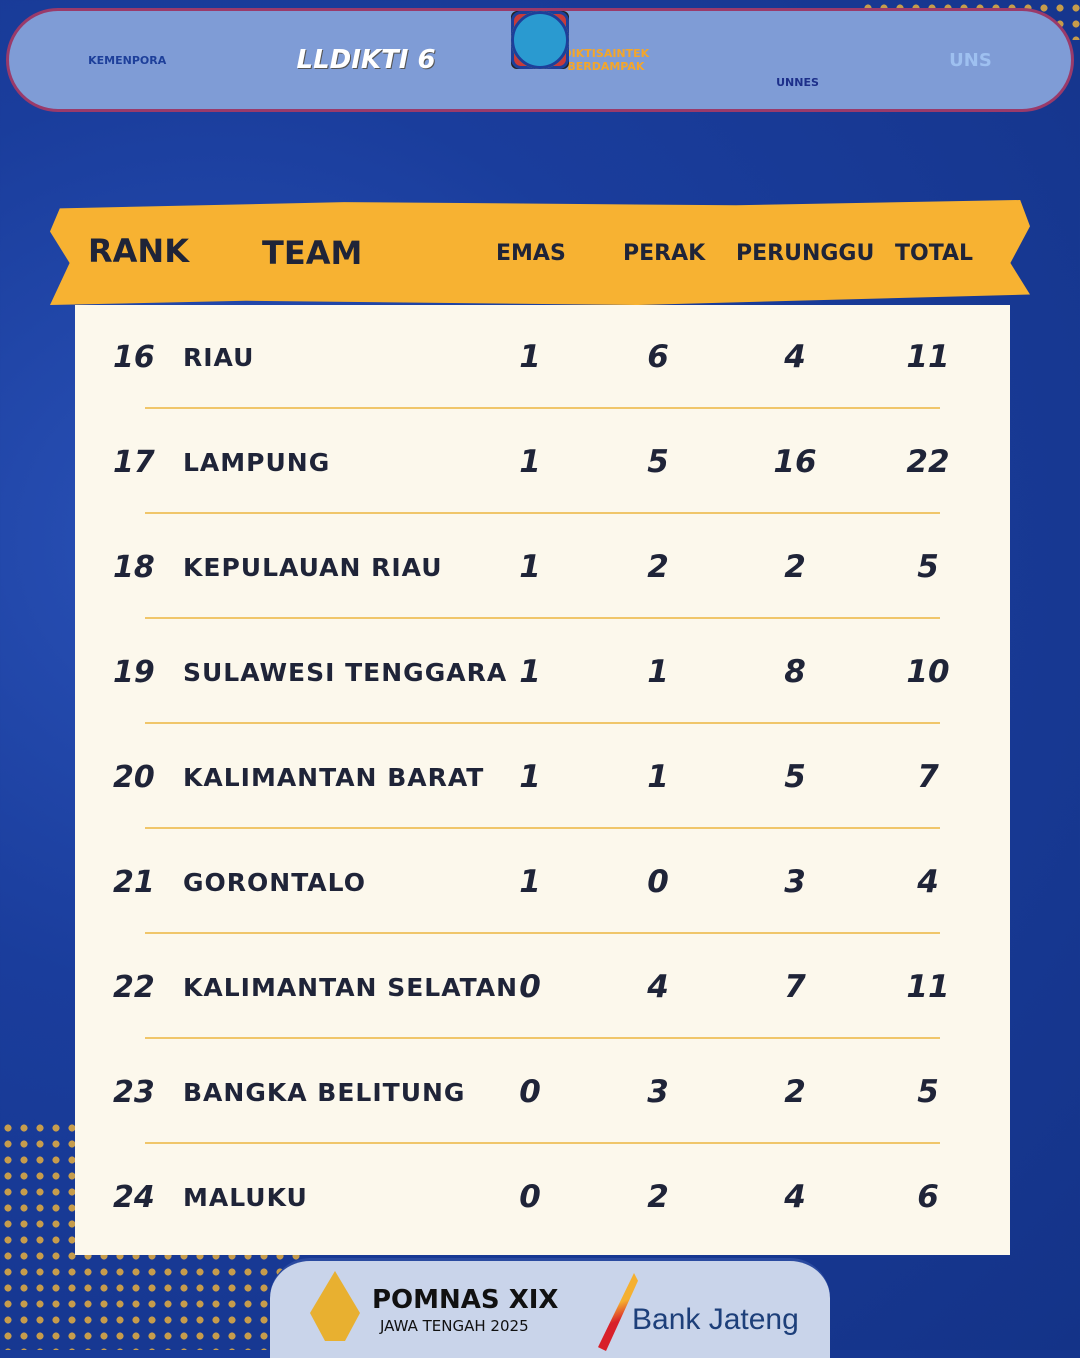 The width and height of the screenshot is (1080, 1358). What do you see at coordinates (928, 882) in the screenshot?
I see `total-cell: 4` at bounding box center [928, 882].